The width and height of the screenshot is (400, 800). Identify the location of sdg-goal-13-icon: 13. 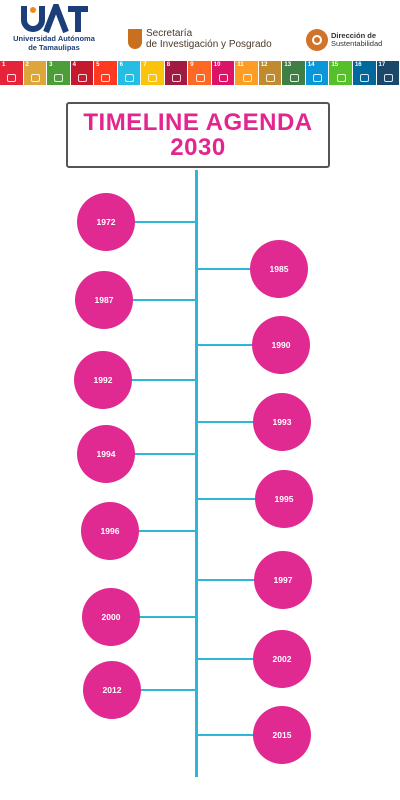
(293, 73).